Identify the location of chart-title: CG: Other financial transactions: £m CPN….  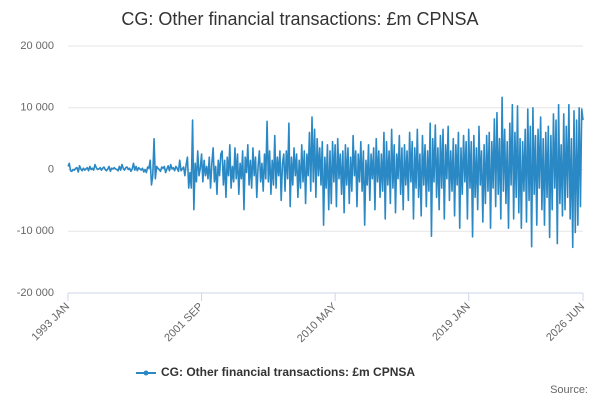
(299, 19).